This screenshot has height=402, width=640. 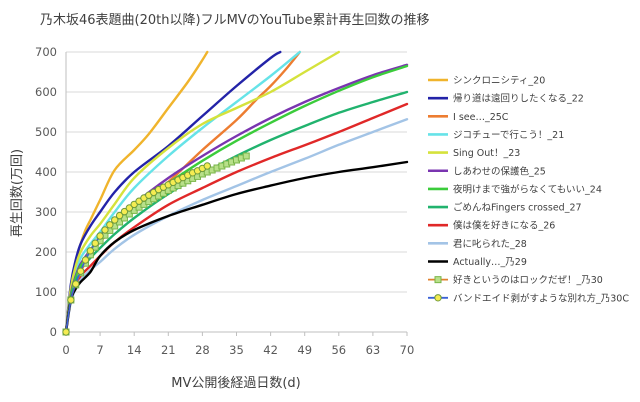 What do you see at coordinates (99, 350) in the screenshot?
I see `x-tick-label: 7` at bounding box center [99, 350].